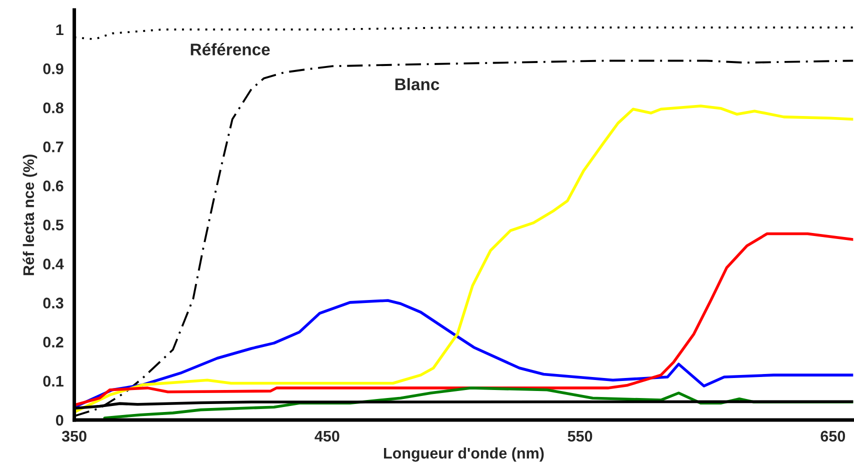 Image resolution: width=854 pixels, height=474 pixels. I want to click on y-tick-label: 0.3, so click(53, 303).